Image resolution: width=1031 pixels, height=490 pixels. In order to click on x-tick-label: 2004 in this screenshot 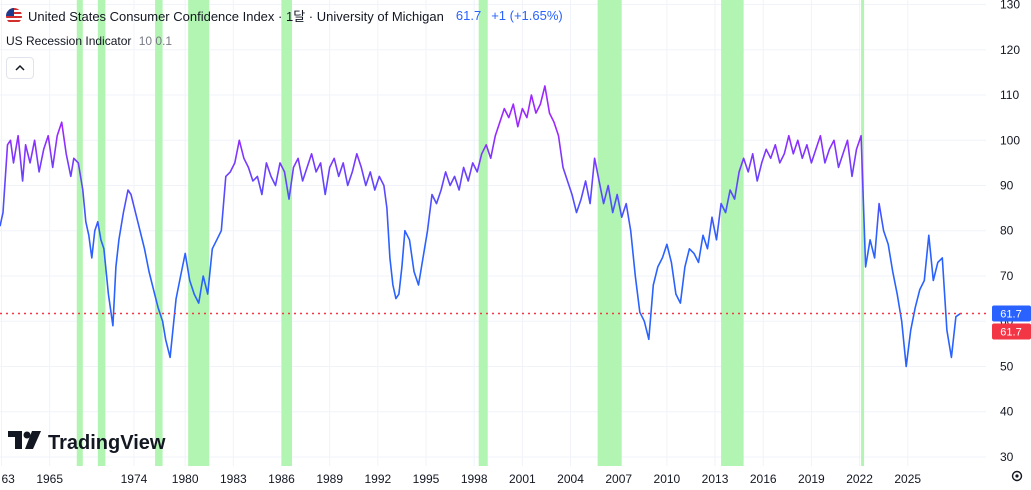, I will do `click(570, 479)`.